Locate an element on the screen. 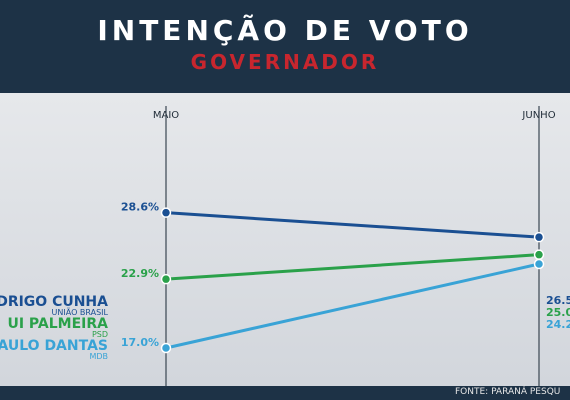 The width and height of the screenshot is (570, 400). point-rui-palmeira-junho is located at coordinates (539, 254).